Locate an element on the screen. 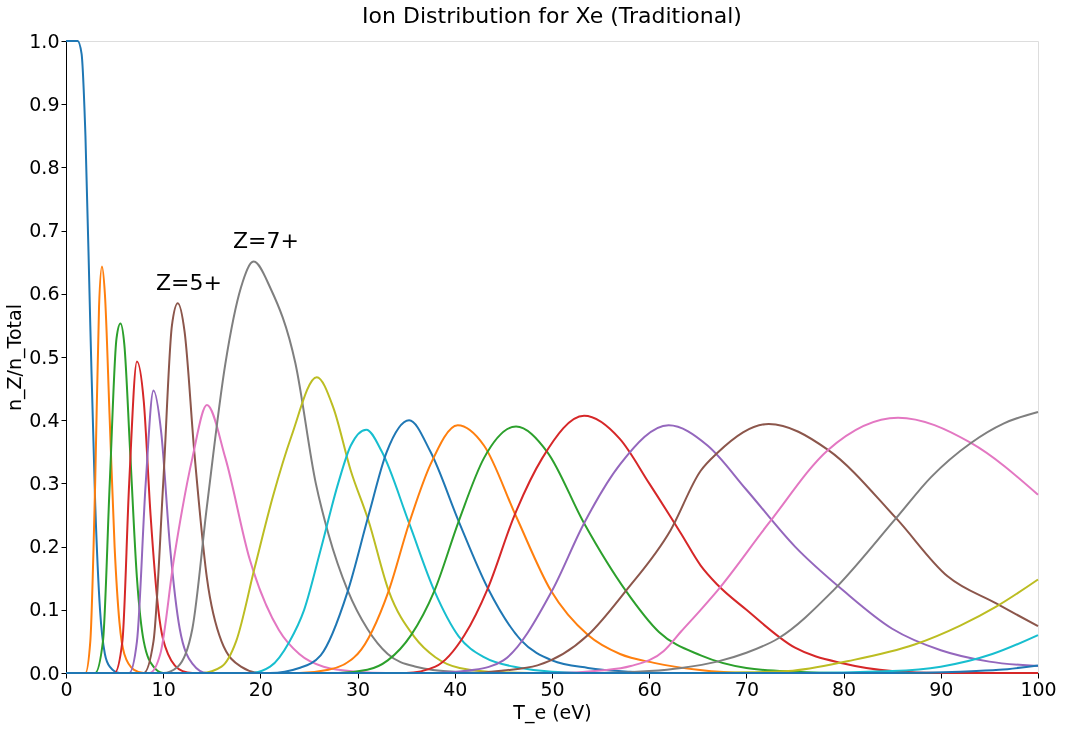  x-axis-title: T_e (eV) is located at coordinates (552, 712).